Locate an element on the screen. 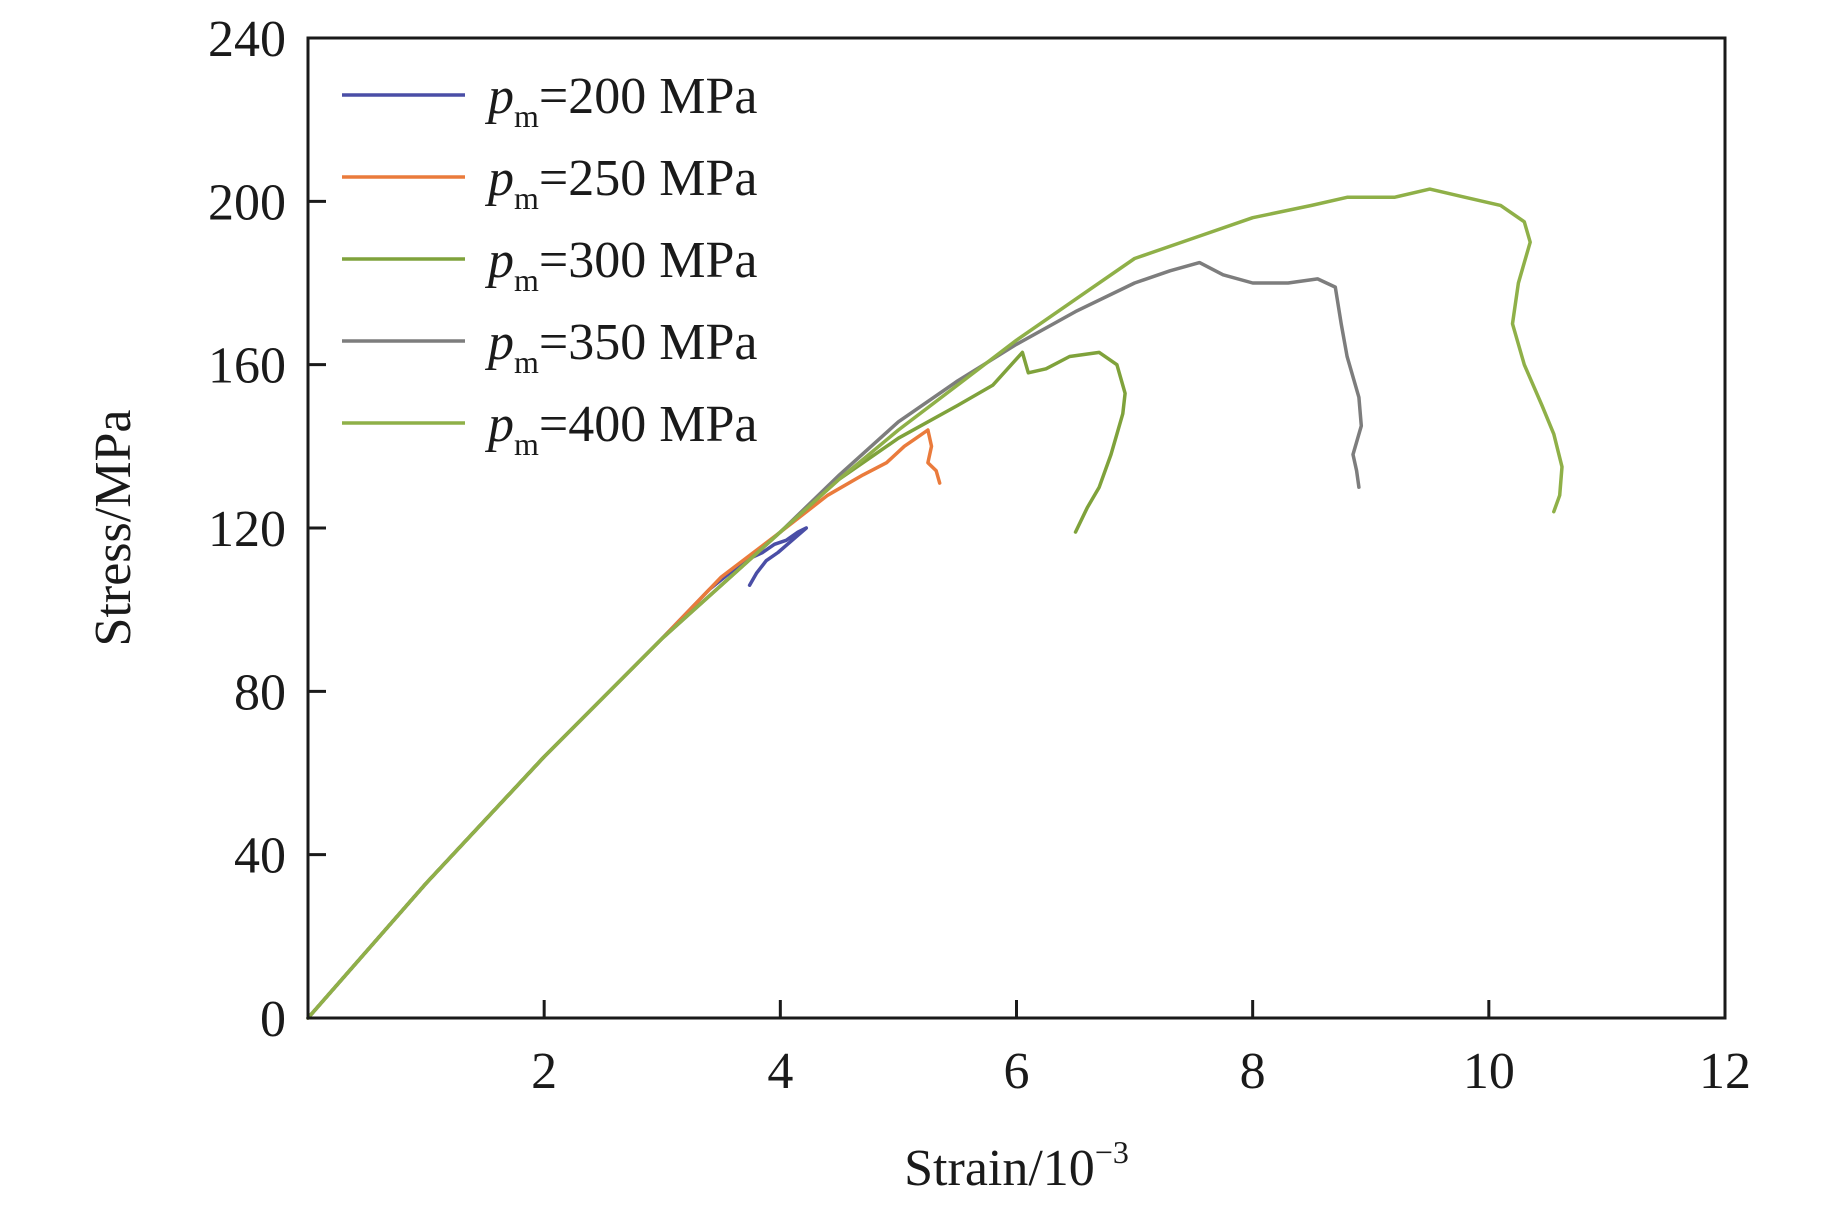 This screenshot has width=1843, height=1212. x-tick-label: 10 is located at coordinates (1489, 1071).